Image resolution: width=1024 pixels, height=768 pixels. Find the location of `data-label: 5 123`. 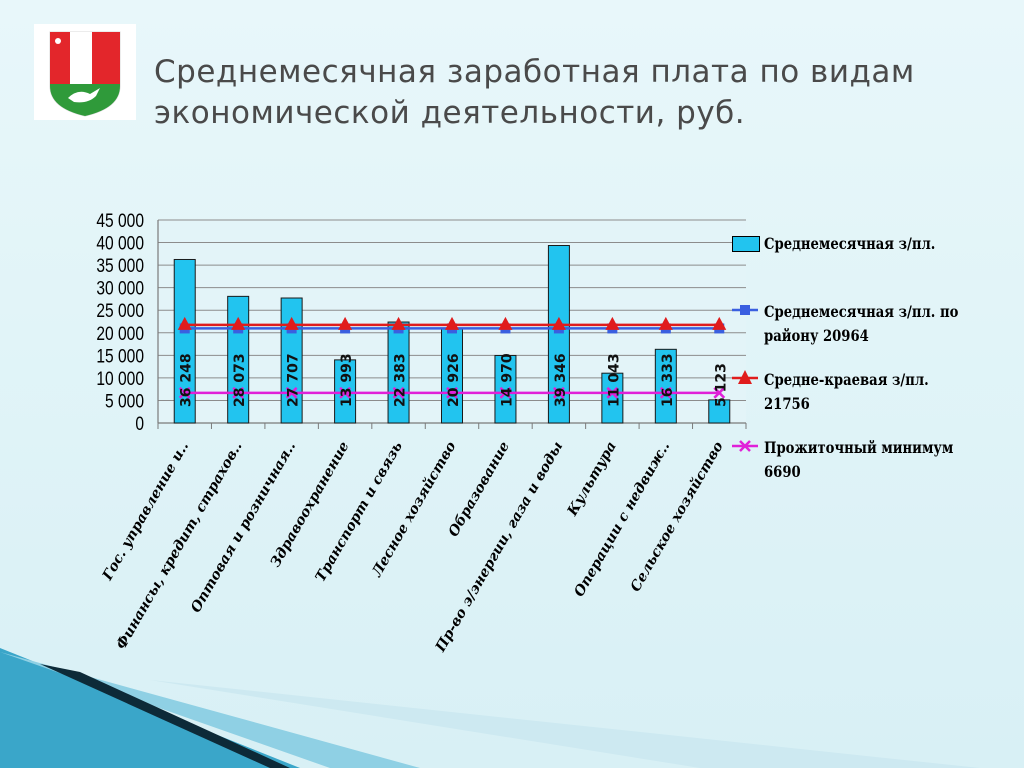

data-label: 5 123 is located at coordinates (721, 385).